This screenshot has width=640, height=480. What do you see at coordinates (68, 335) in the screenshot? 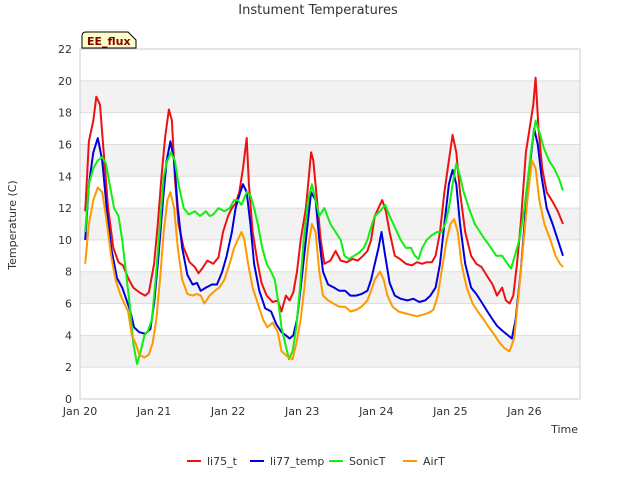
I see `y-tick-label: 4` at bounding box center [68, 335].